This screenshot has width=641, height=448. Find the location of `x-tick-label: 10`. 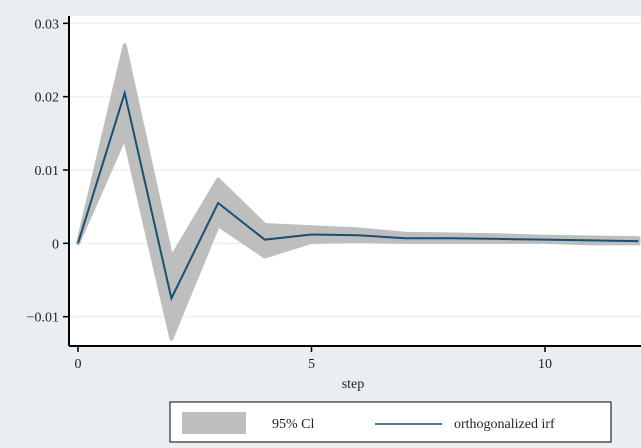

x-tick-label: 10 is located at coordinates (545, 364).